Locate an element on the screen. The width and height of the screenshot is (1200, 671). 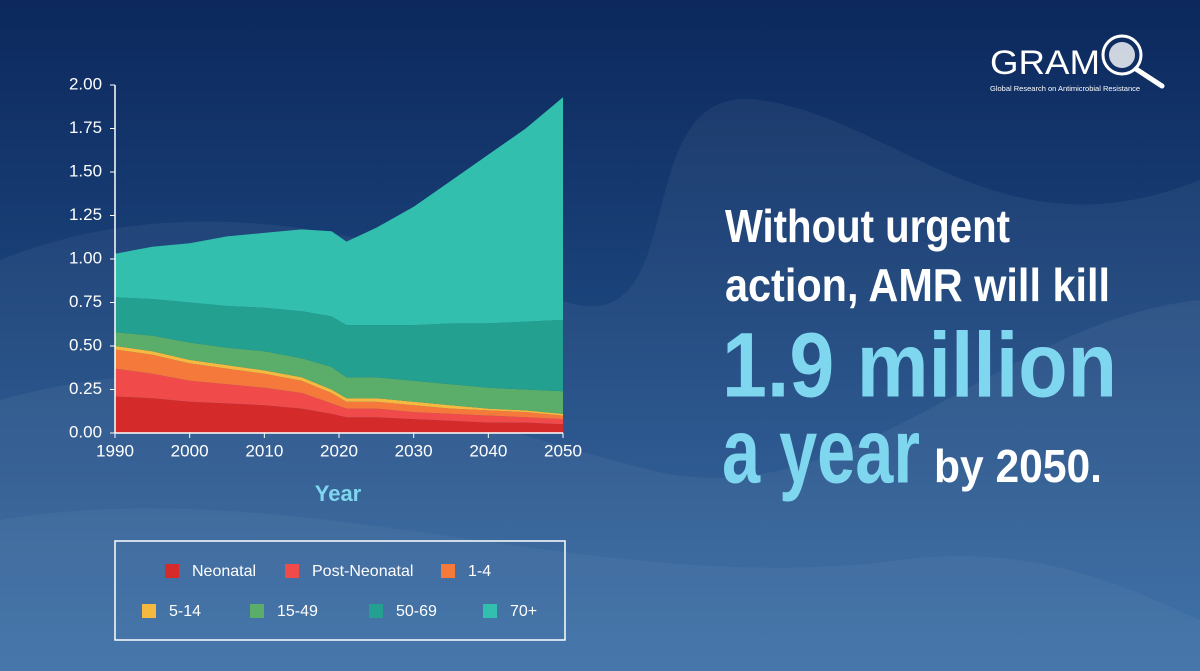
headline-line: action, AMR will kill is located at coordinates (917, 285).